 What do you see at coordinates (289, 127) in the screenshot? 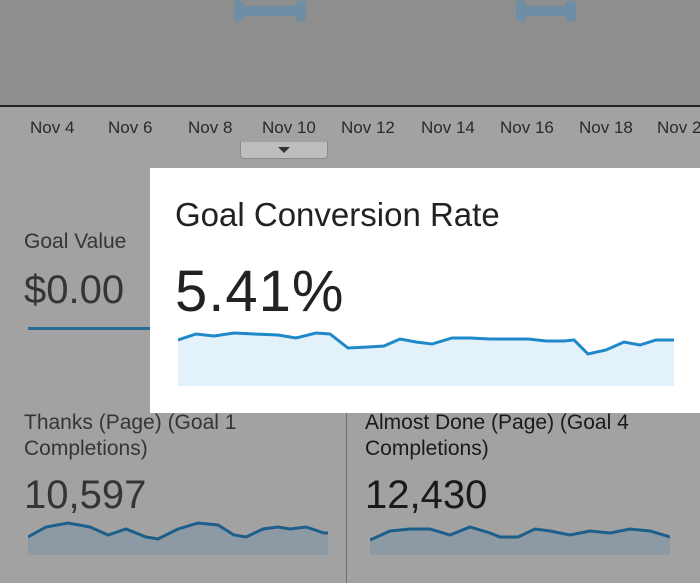
I see `timeline-label: Nov 10` at bounding box center [289, 127].